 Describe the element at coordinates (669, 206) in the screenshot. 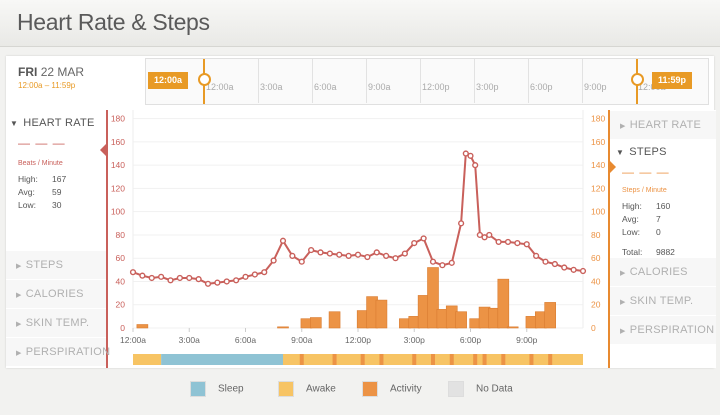

I see `stat-row: High: 160` at that location.